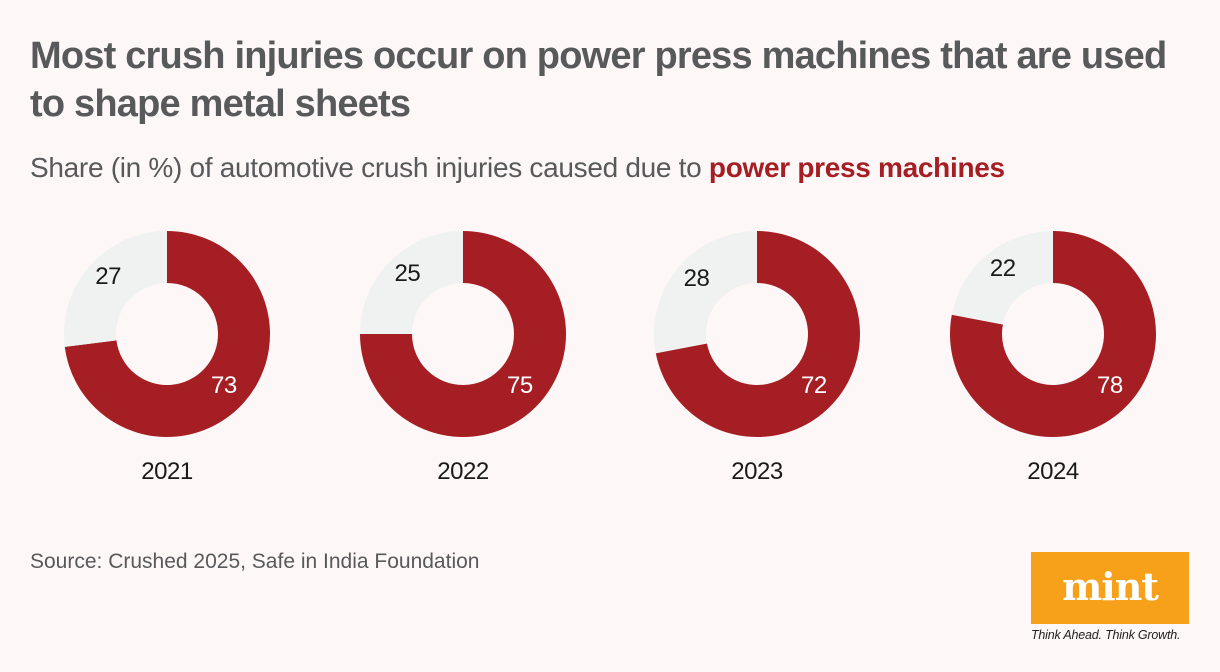 This screenshot has height=672, width=1220. I want to click on donut-2023: 28 72 2023, so click(757, 365).